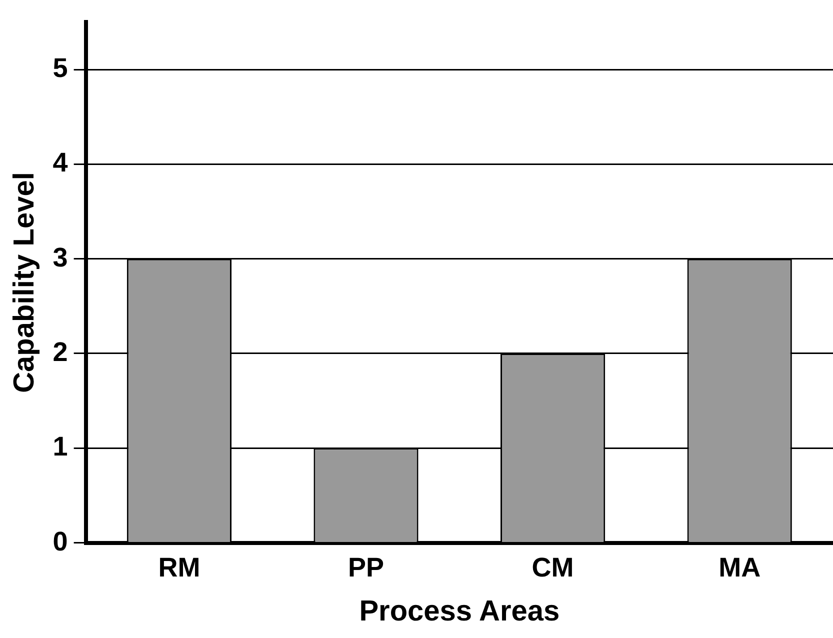 The height and width of the screenshot is (638, 833). What do you see at coordinates (366, 567) in the screenshot?
I see `x-tick-label: PP` at bounding box center [366, 567].